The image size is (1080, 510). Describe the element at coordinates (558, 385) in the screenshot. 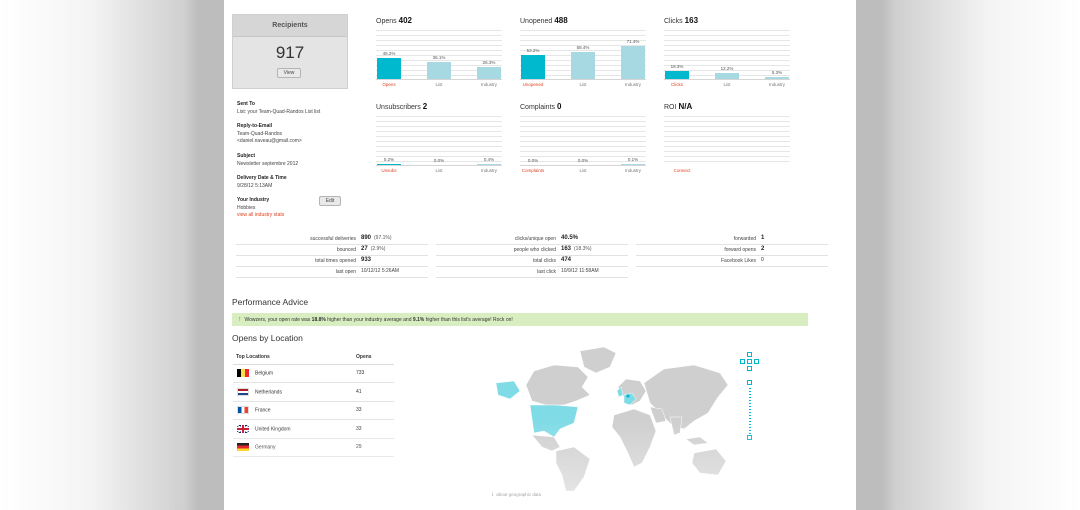

I see `canada-shape` at that location.